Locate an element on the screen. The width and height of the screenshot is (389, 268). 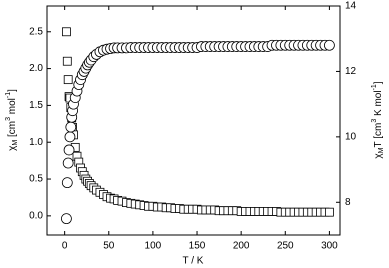
x-tick-label: 250 is located at coordinates (285, 246).